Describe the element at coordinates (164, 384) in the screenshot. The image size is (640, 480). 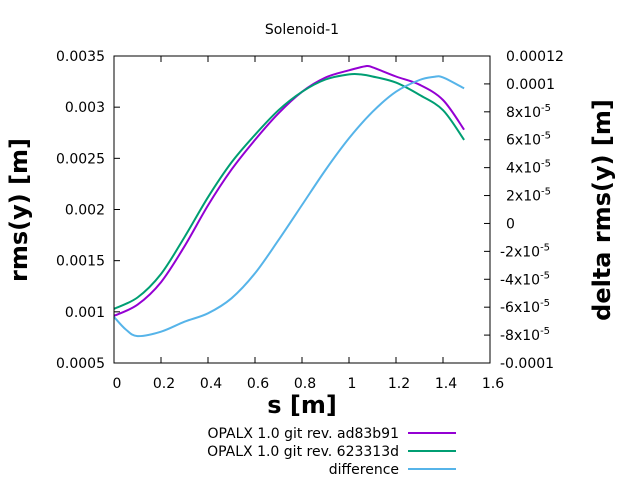
I see `x-tick-label: 0.2` at that location.